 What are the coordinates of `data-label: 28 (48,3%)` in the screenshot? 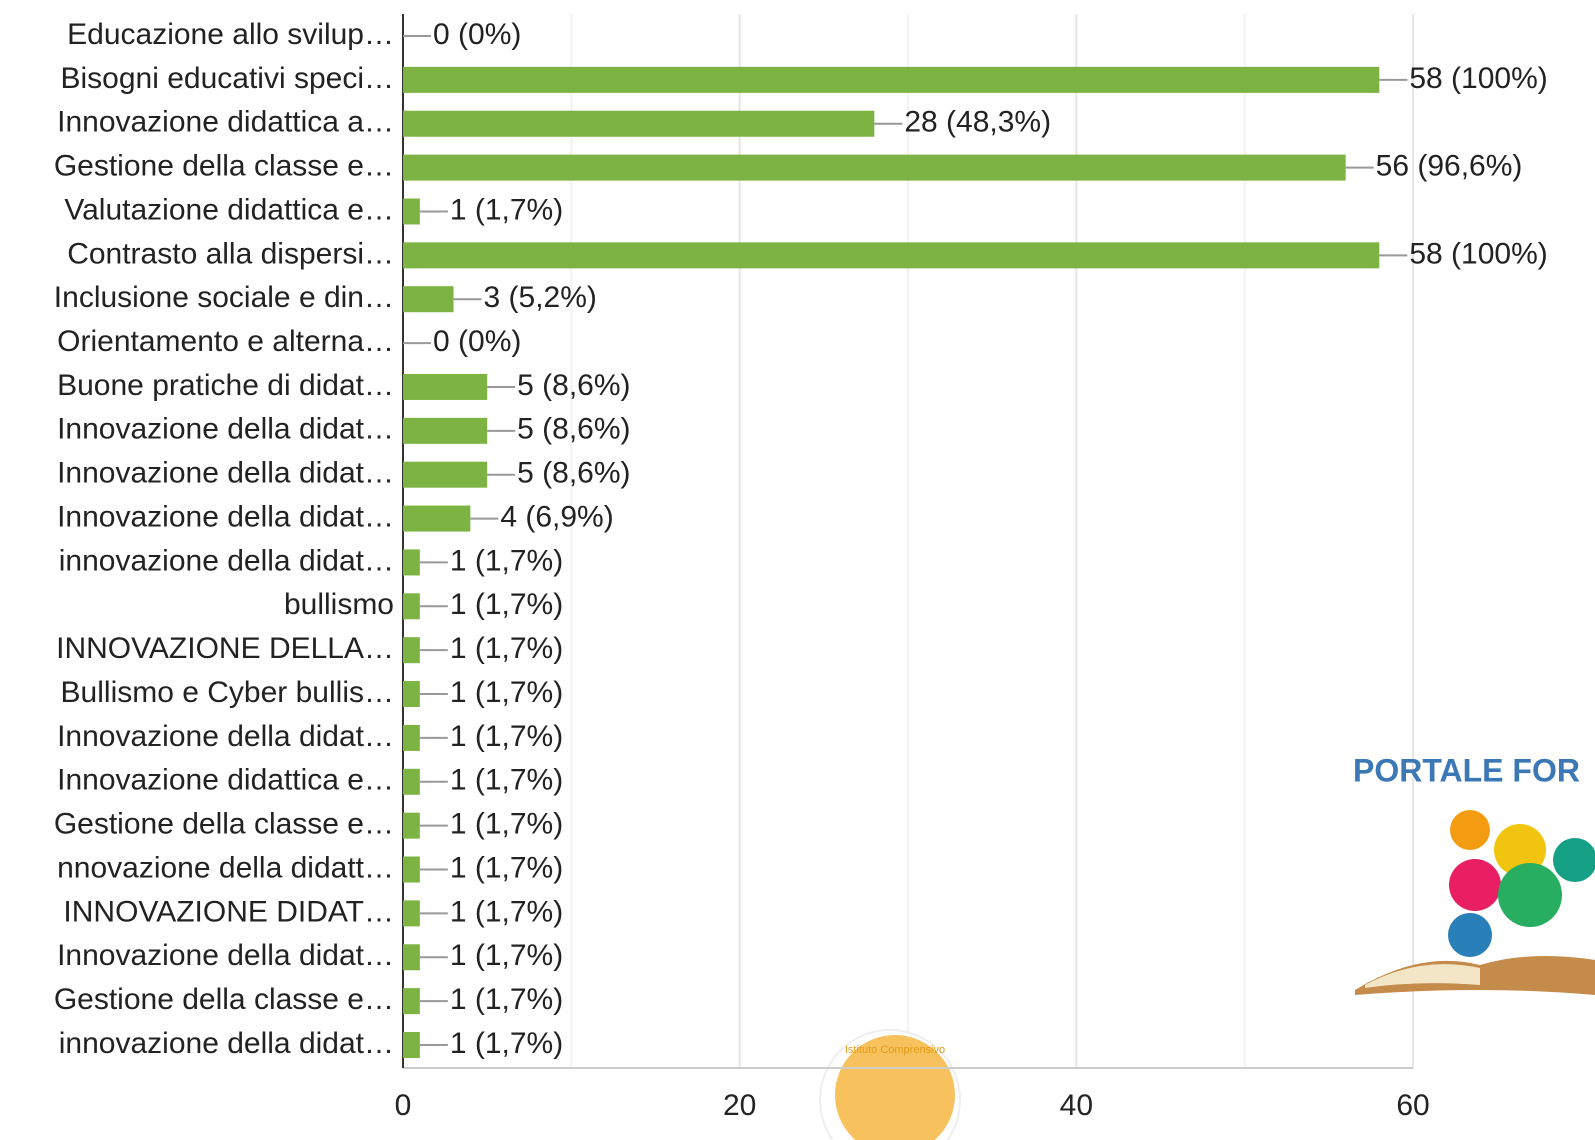 It's located at (977, 122).